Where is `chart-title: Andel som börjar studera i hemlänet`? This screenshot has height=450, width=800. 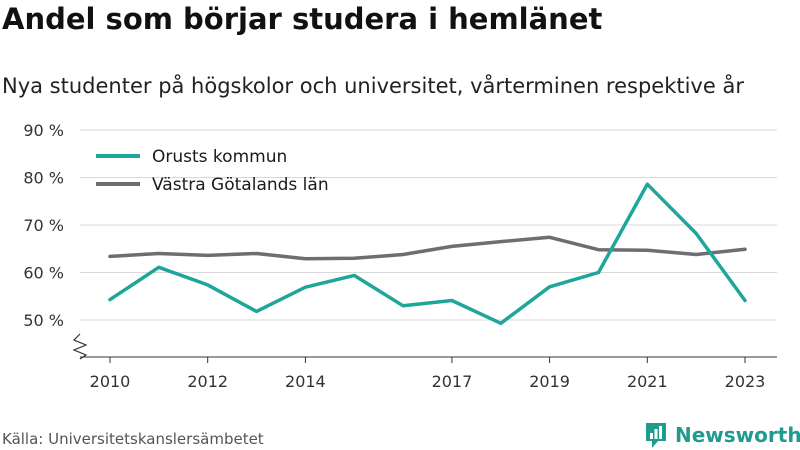 chart-title: Andel som börjar studera i hemlänet is located at coordinates (302, 19).